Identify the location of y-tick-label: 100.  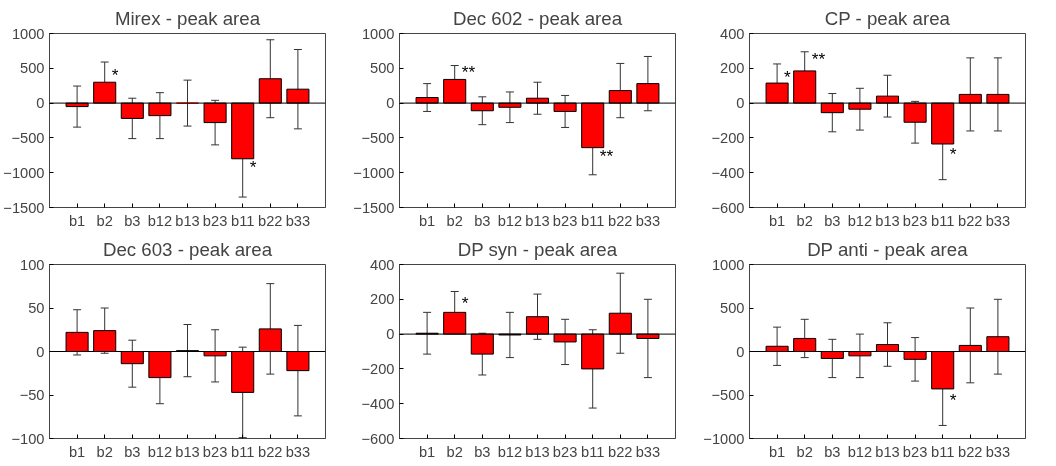
(32, 264).